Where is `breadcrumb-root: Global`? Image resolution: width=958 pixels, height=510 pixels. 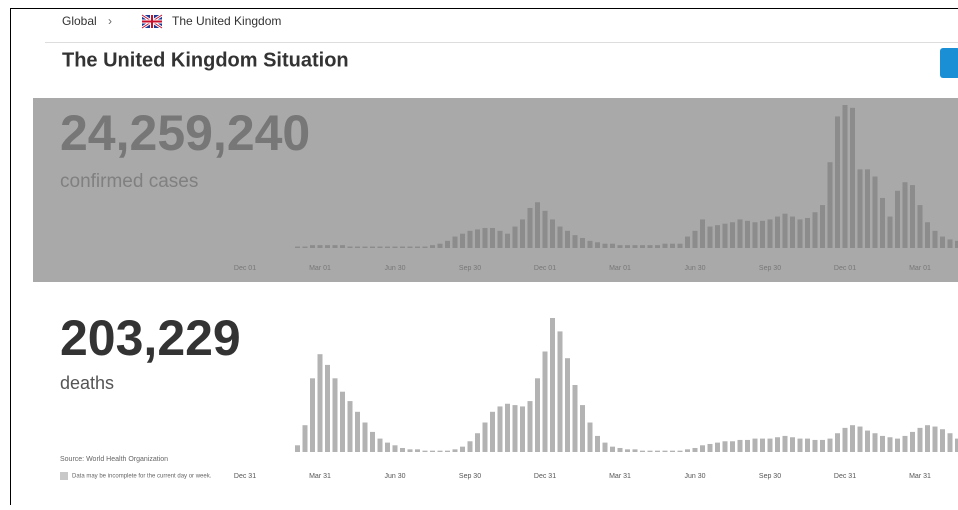
breadcrumb-root: Global is located at coordinates (79, 21).